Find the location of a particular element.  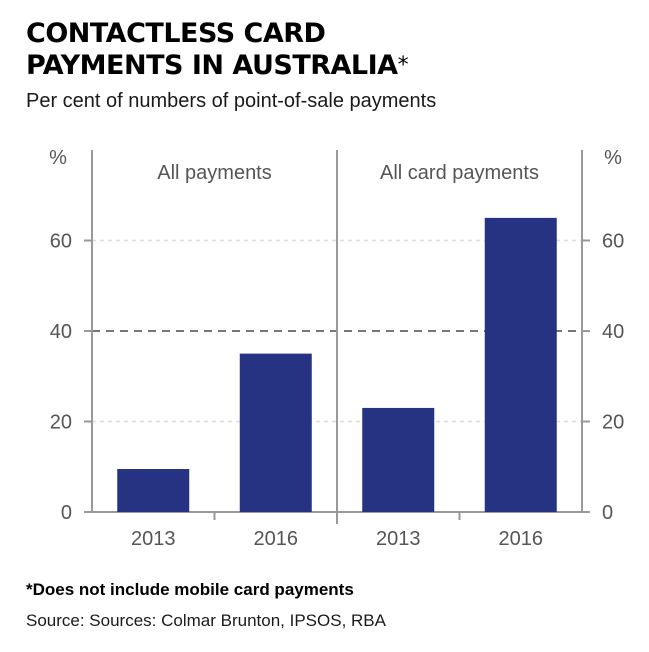

x-tick-label-panel1-2013: 2013 is located at coordinates (153, 539).